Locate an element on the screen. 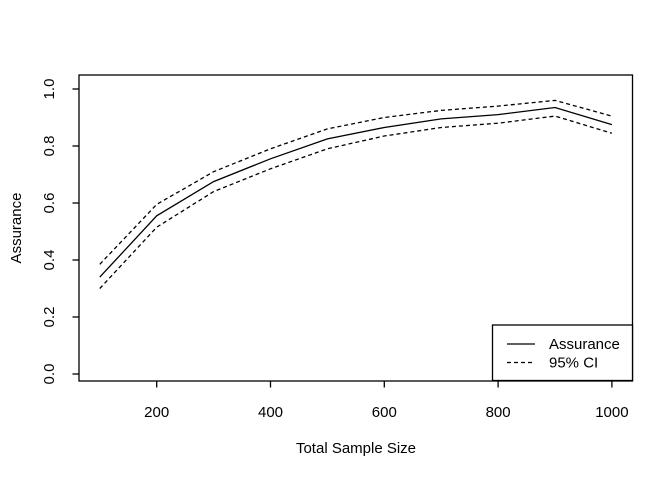  y-axis-tick-label: 0.2 is located at coordinates (49, 317).